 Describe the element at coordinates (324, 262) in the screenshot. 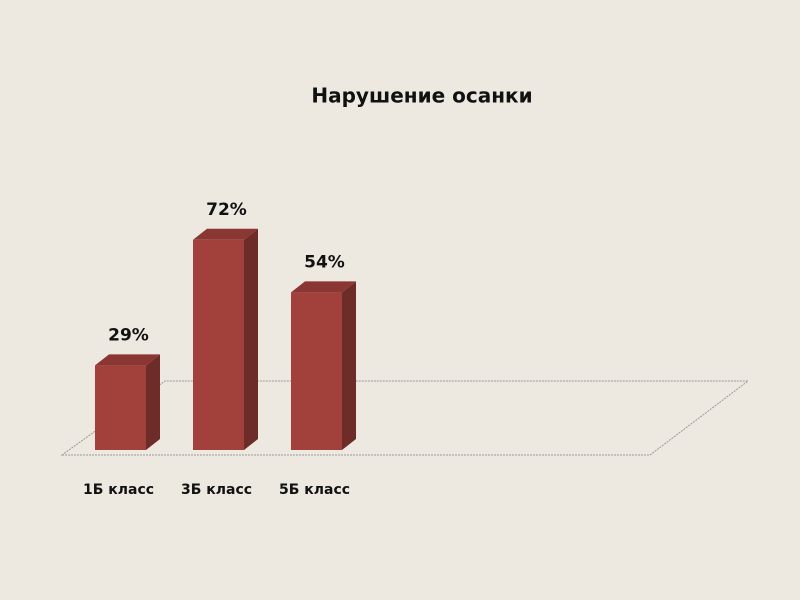

I see `value-label: 54%` at that location.